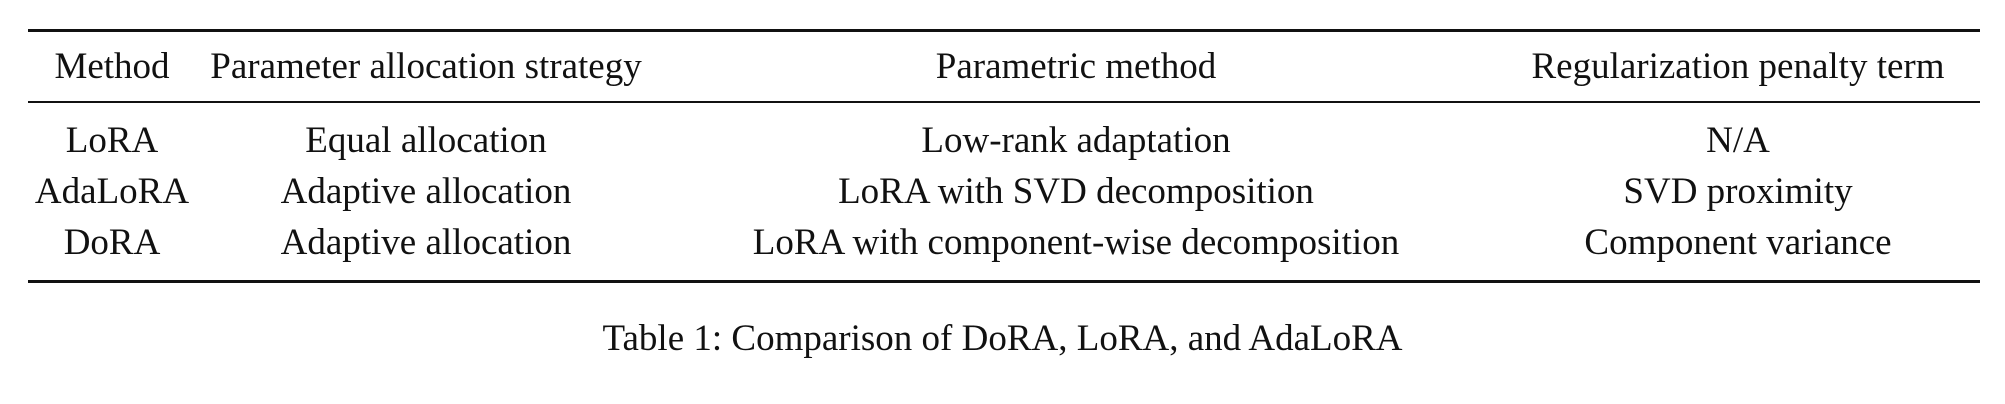  Describe the element at coordinates (426, 66) in the screenshot. I see `header-parameter-allocation-strategy: Parameter allocation strategy` at that location.